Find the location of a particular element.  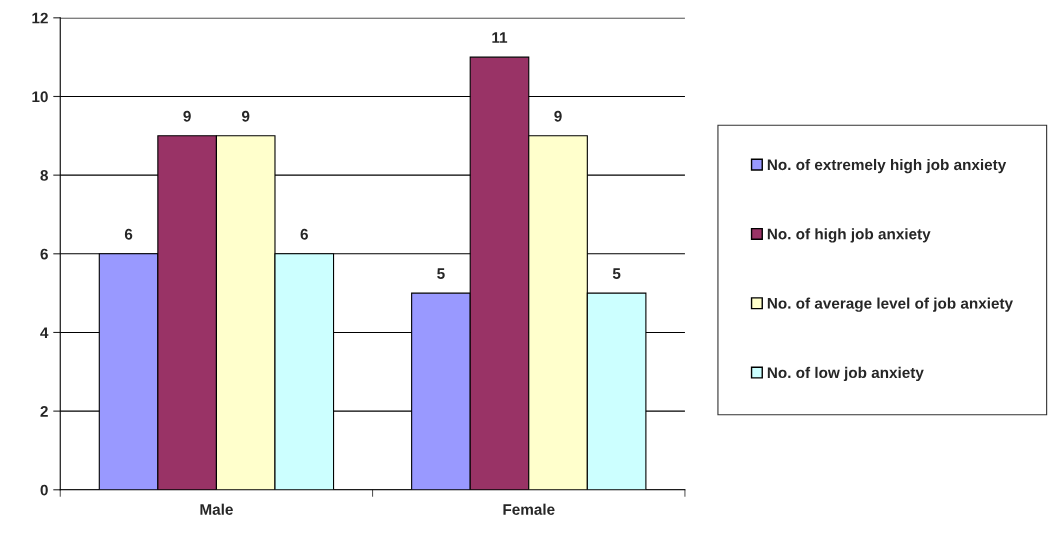

y-tick-label: 12 is located at coordinates (40, 18).